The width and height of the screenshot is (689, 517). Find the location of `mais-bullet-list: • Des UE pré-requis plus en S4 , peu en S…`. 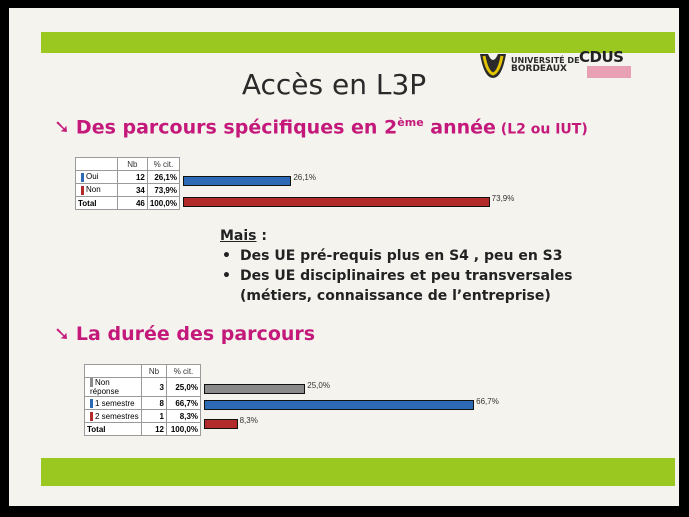

mais-bullet-list: • Des UE pré-requis plus en S4 , peu en S… is located at coordinates (396, 276).